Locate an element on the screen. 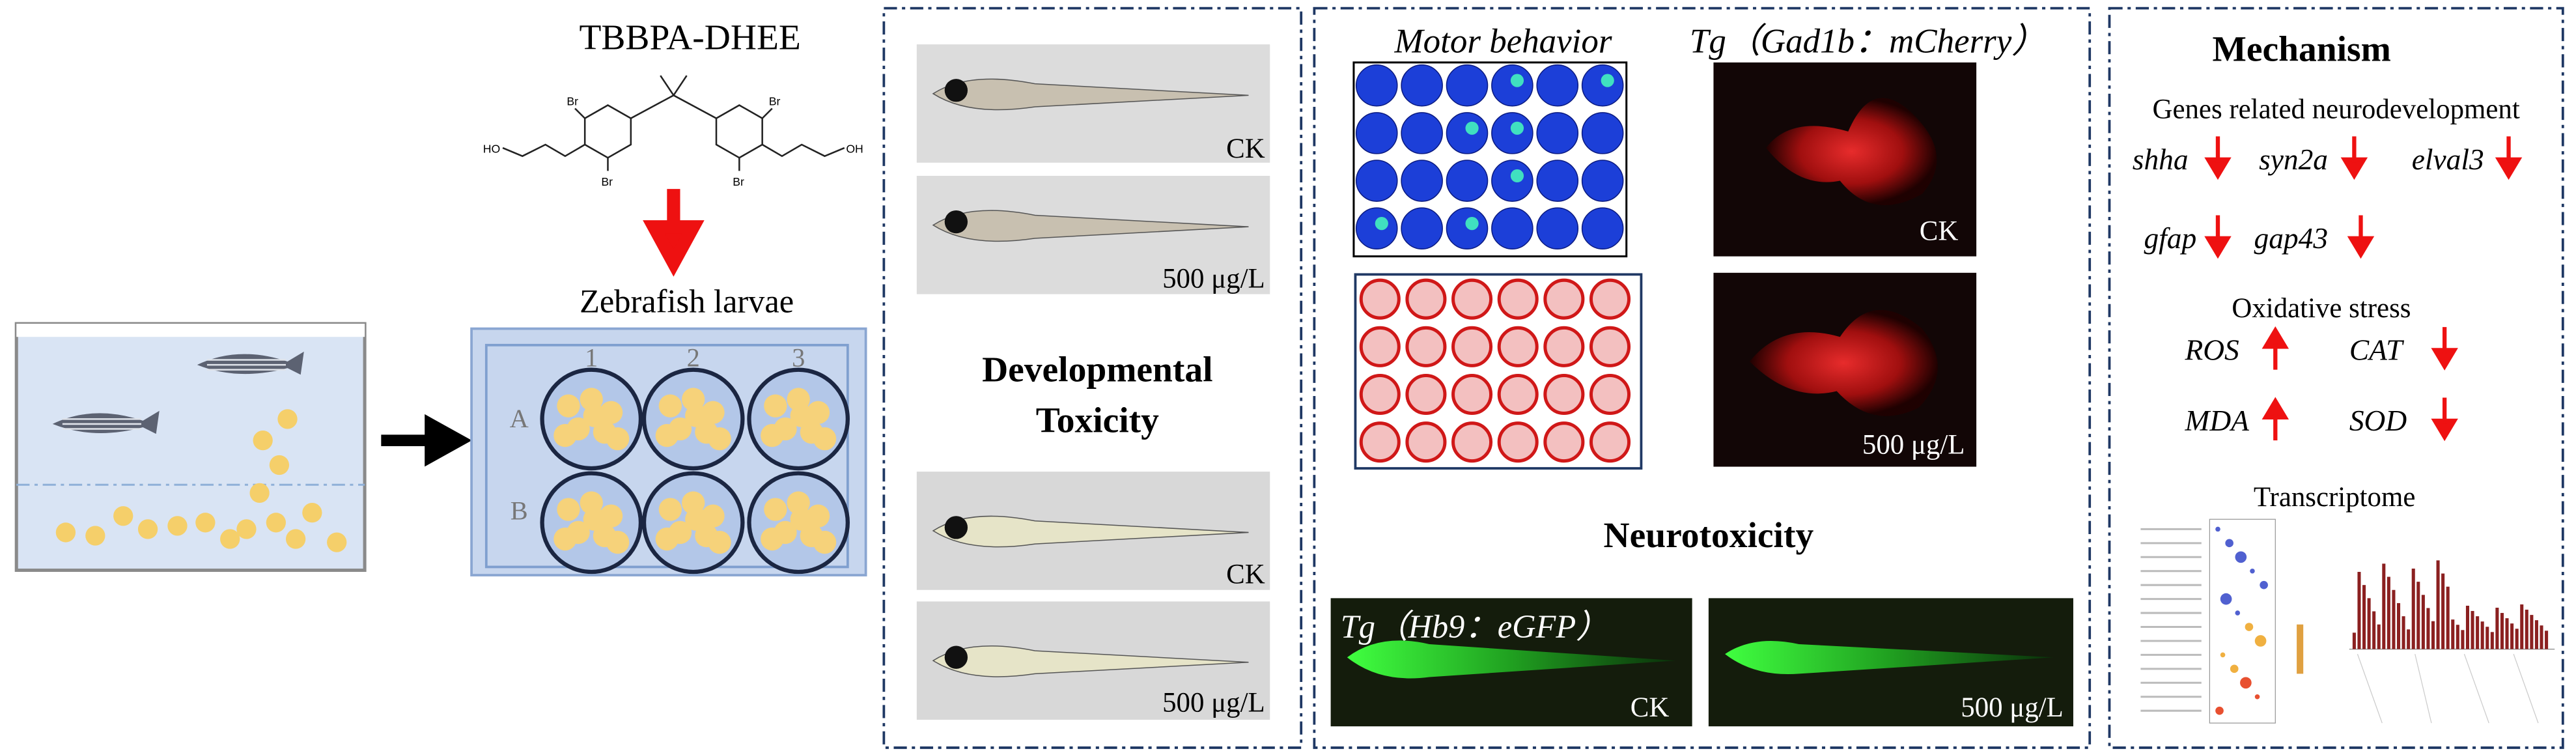 The width and height of the screenshot is (2576, 751). larva-images is located at coordinates (1093, 382).